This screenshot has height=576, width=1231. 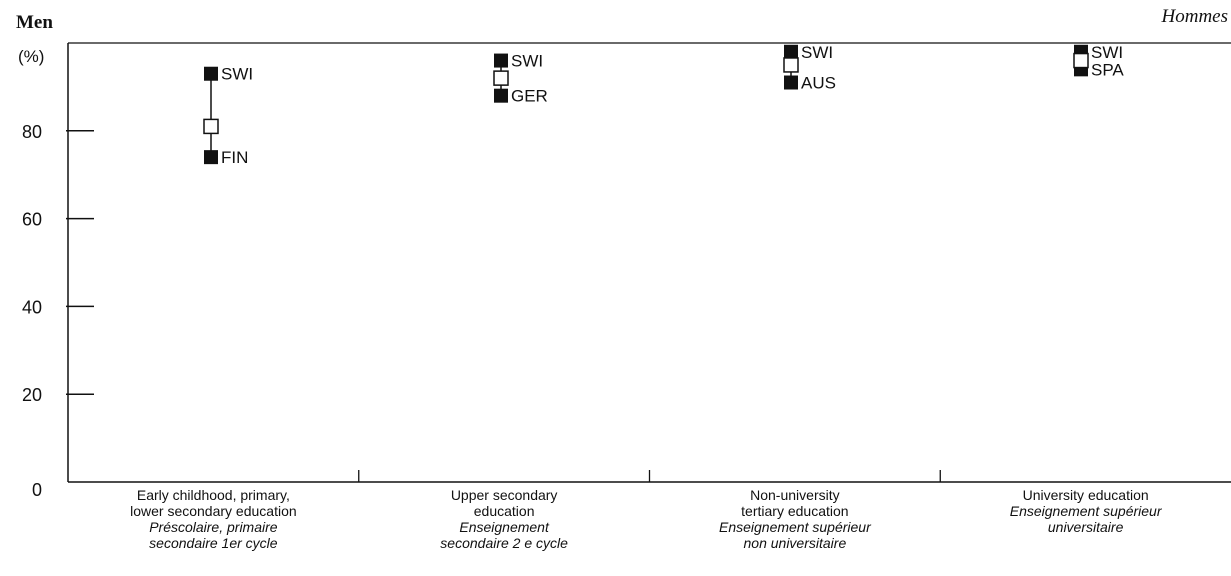 What do you see at coordinates (504, 511) in the screenshot?
I see `category-label-en: education` at bounding box center [504, 511].